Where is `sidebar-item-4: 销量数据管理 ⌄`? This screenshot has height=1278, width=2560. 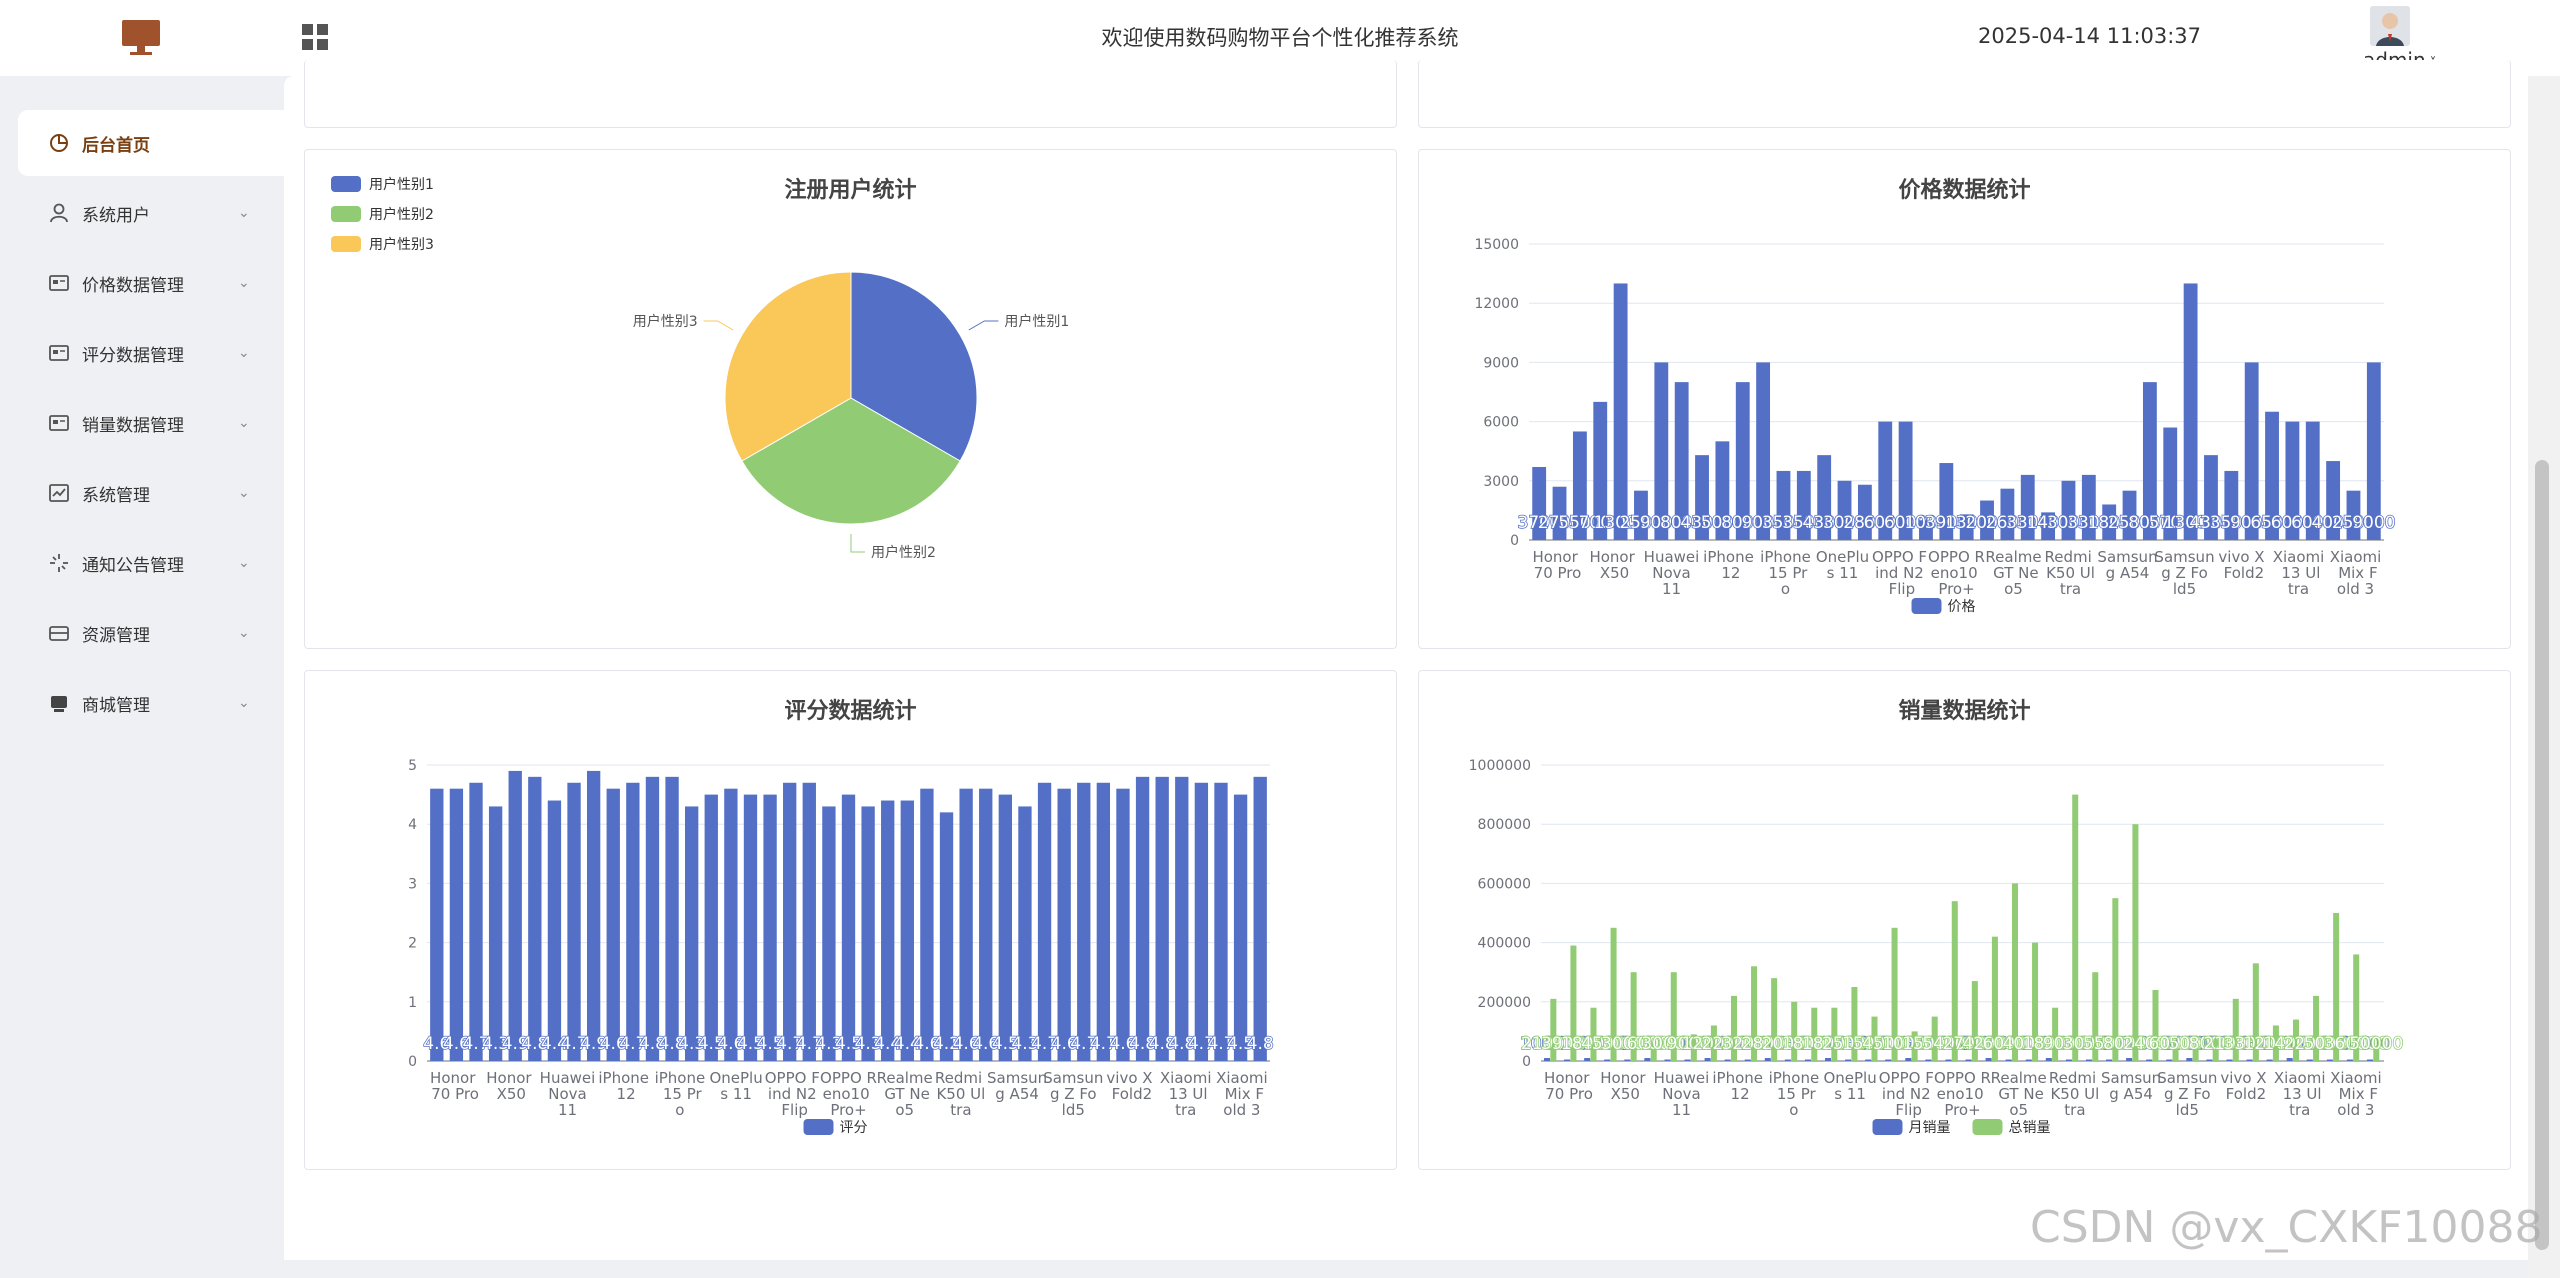
sidebar-item-4: 销量数据管理 ⌄ is located at coordinates (151, 423).